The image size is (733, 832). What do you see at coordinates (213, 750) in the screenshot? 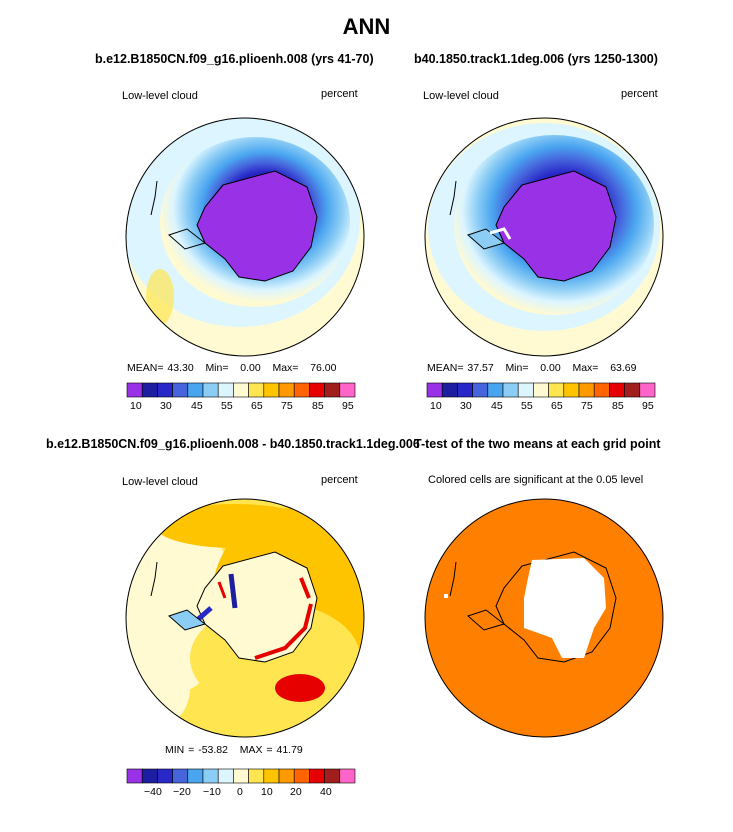
I see `panel3-min-value: -53.82` at bounding box center [213, 750].